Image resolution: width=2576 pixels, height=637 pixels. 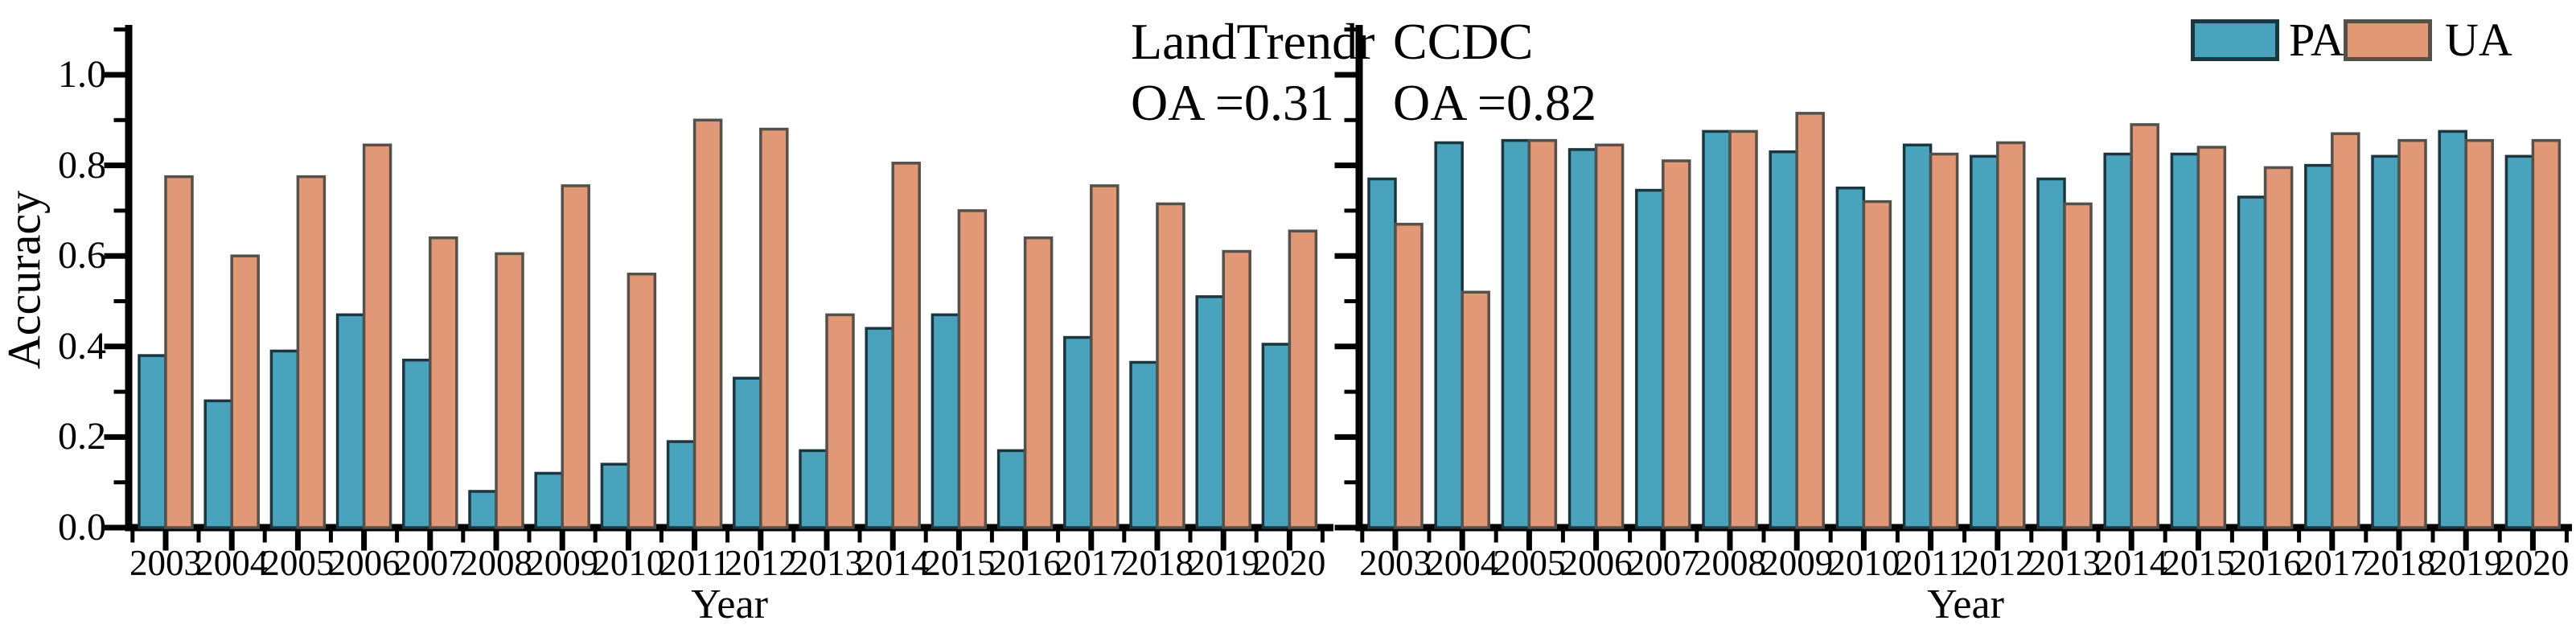 I want to click on panel-oa-landtrendr: OA =0.31, so click(x=1232, y=102).